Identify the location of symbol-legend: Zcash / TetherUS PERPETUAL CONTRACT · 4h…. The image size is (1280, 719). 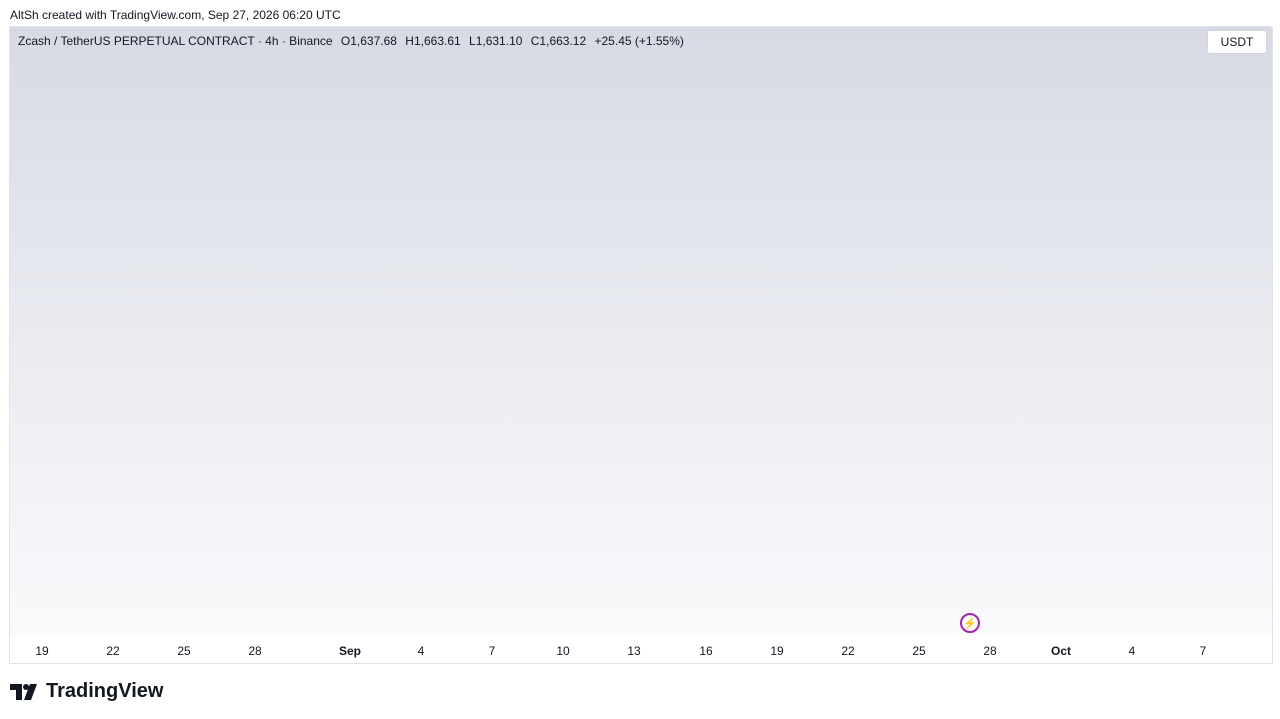
(353, 41).